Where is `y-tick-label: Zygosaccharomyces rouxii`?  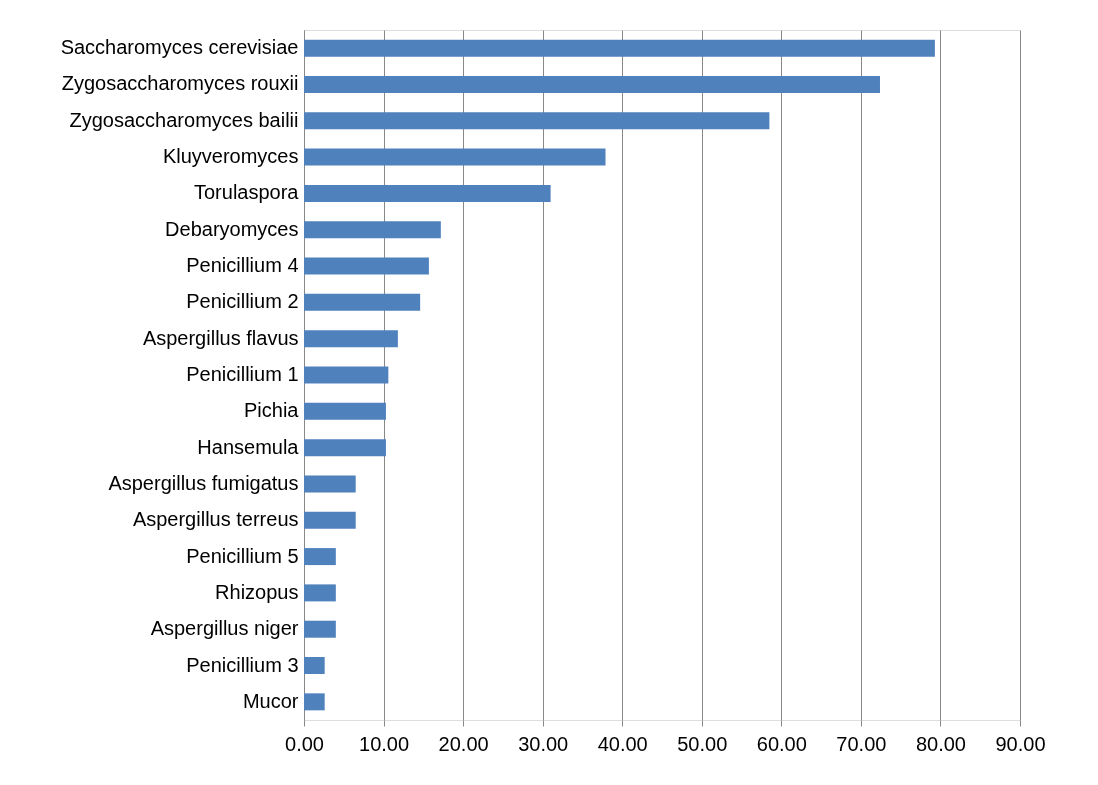
y-tick-label: Zygosaccharomyces rouxii is located at coordinates (180, 83).